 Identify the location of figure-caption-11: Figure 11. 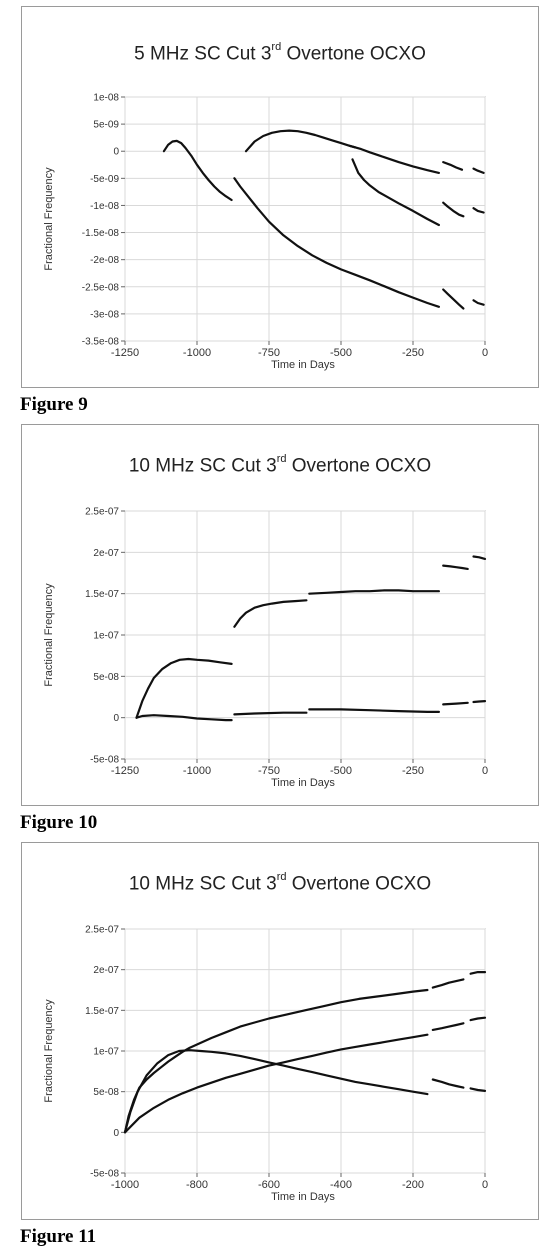
(58, 1236).